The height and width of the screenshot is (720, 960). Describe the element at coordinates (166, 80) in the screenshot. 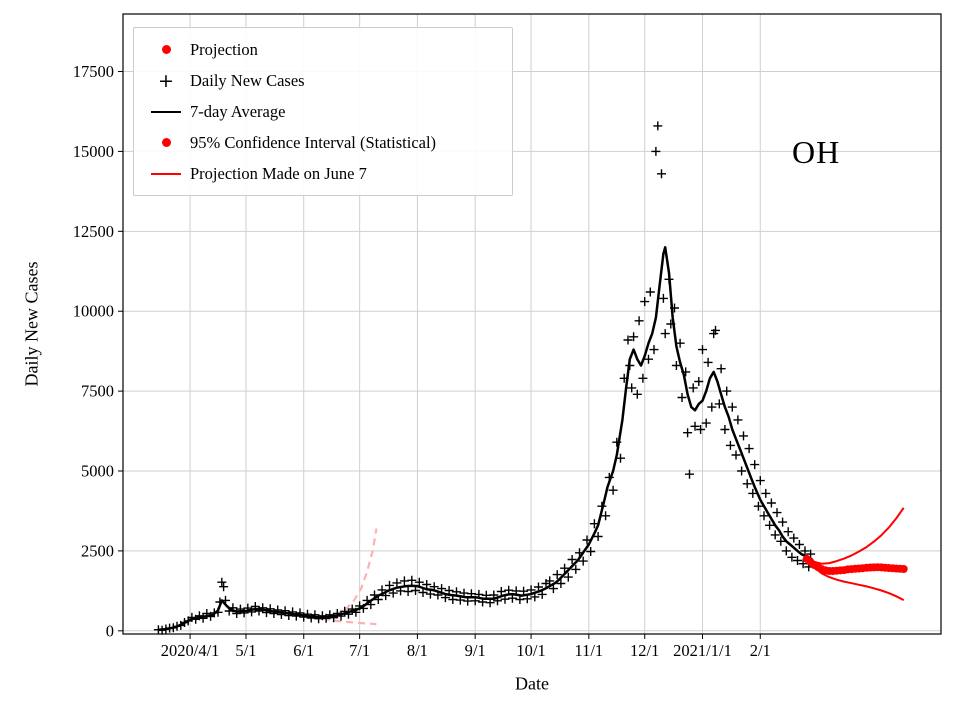

I see `plus-marker-icon: +` at that location.